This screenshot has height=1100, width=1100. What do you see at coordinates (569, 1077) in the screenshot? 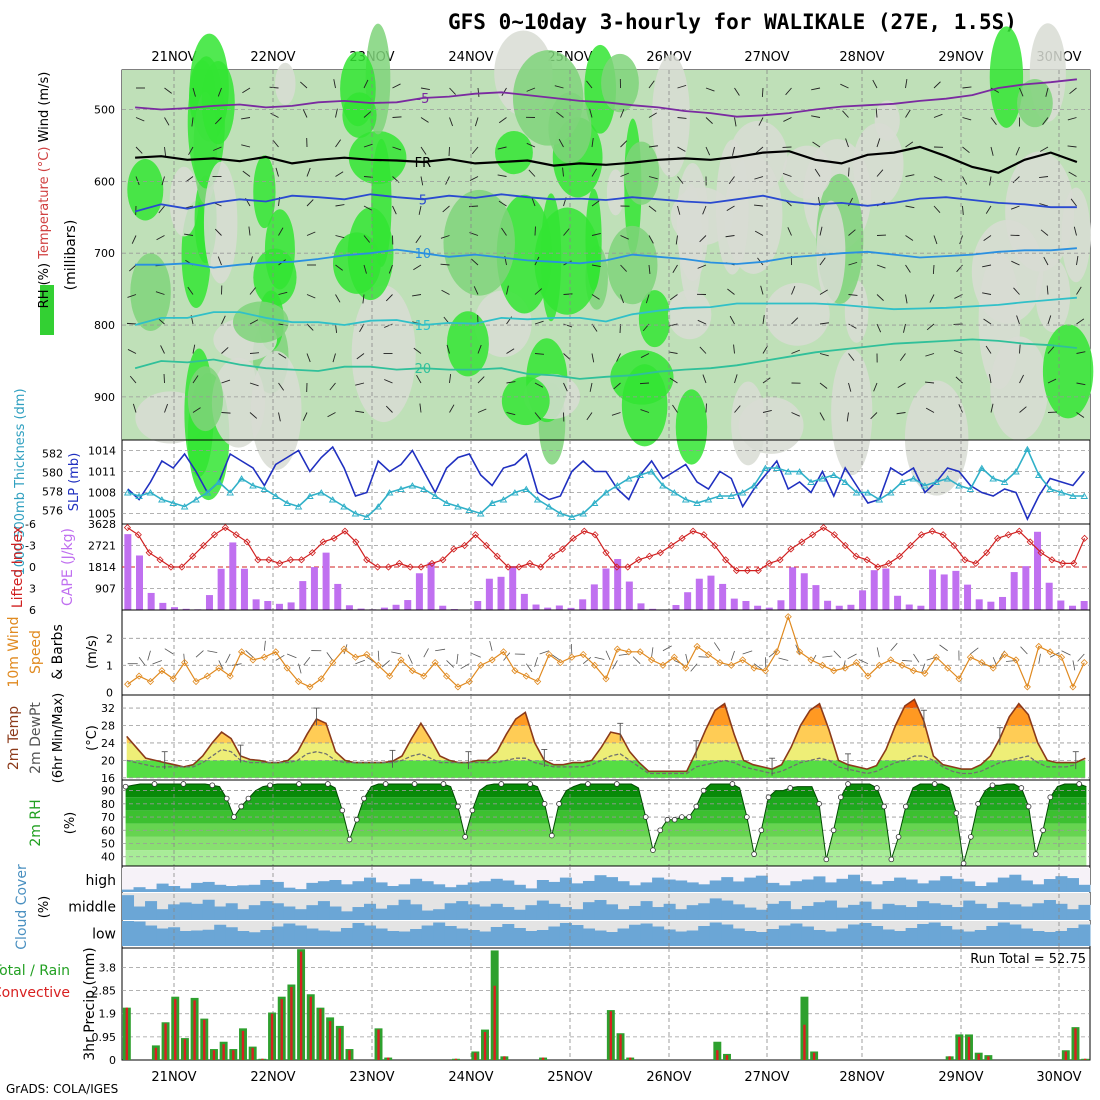
I see `date-label-bottom: 25NOV` at bounding box center [569, 1077].